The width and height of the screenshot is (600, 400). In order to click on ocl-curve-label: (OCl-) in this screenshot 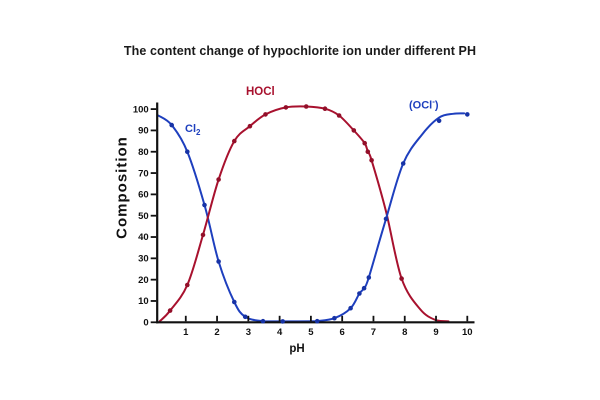, I will do `click(424, 104)`.